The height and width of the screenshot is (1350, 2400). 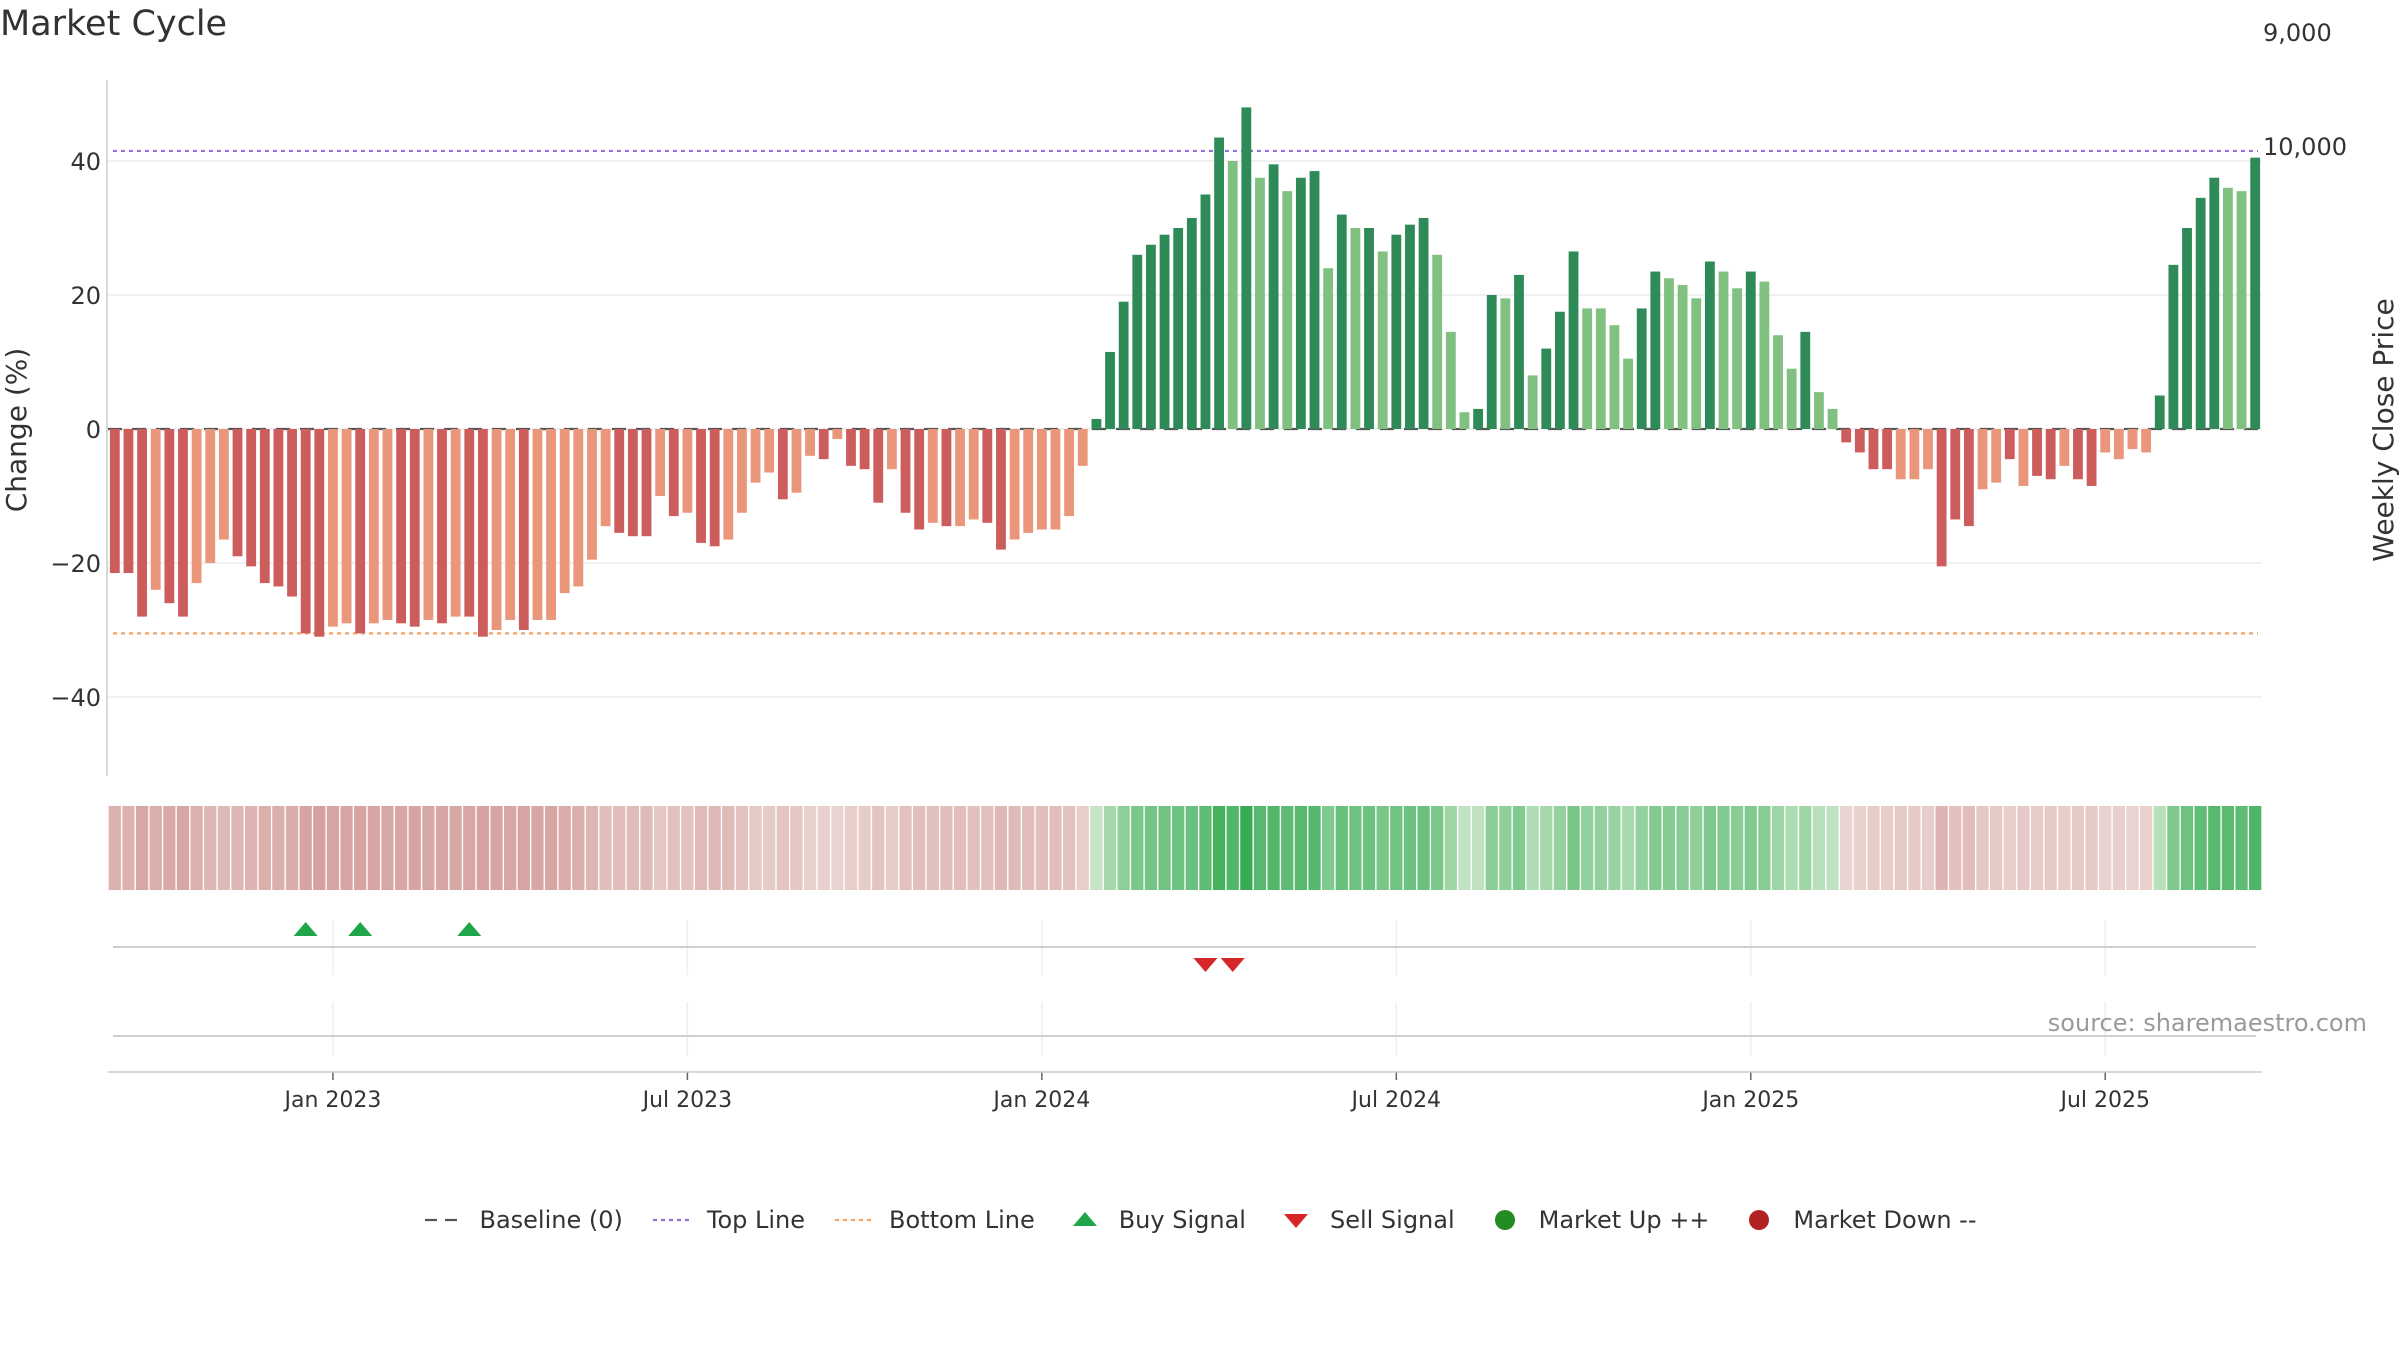 I want to click on y-tick-label: 20, so click(x=85, y=296).